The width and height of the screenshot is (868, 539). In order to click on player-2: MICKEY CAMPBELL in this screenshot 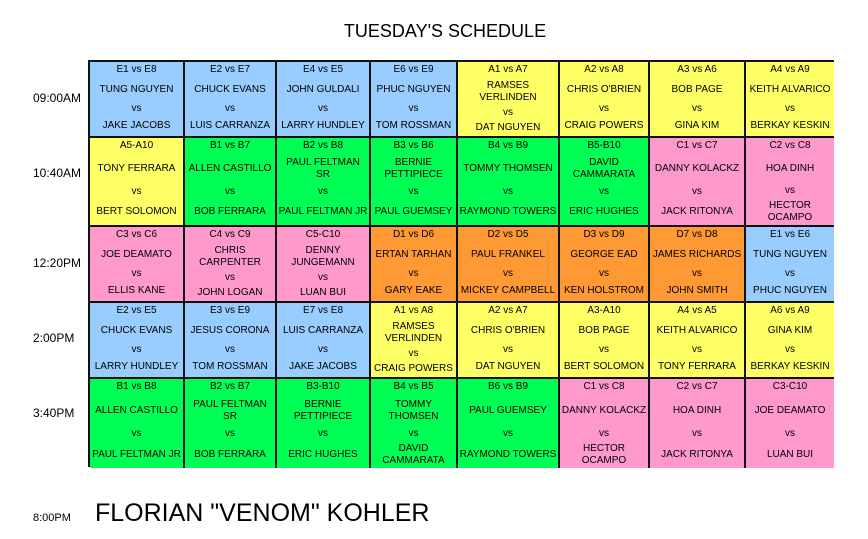, I will do `click(508, 291)`.